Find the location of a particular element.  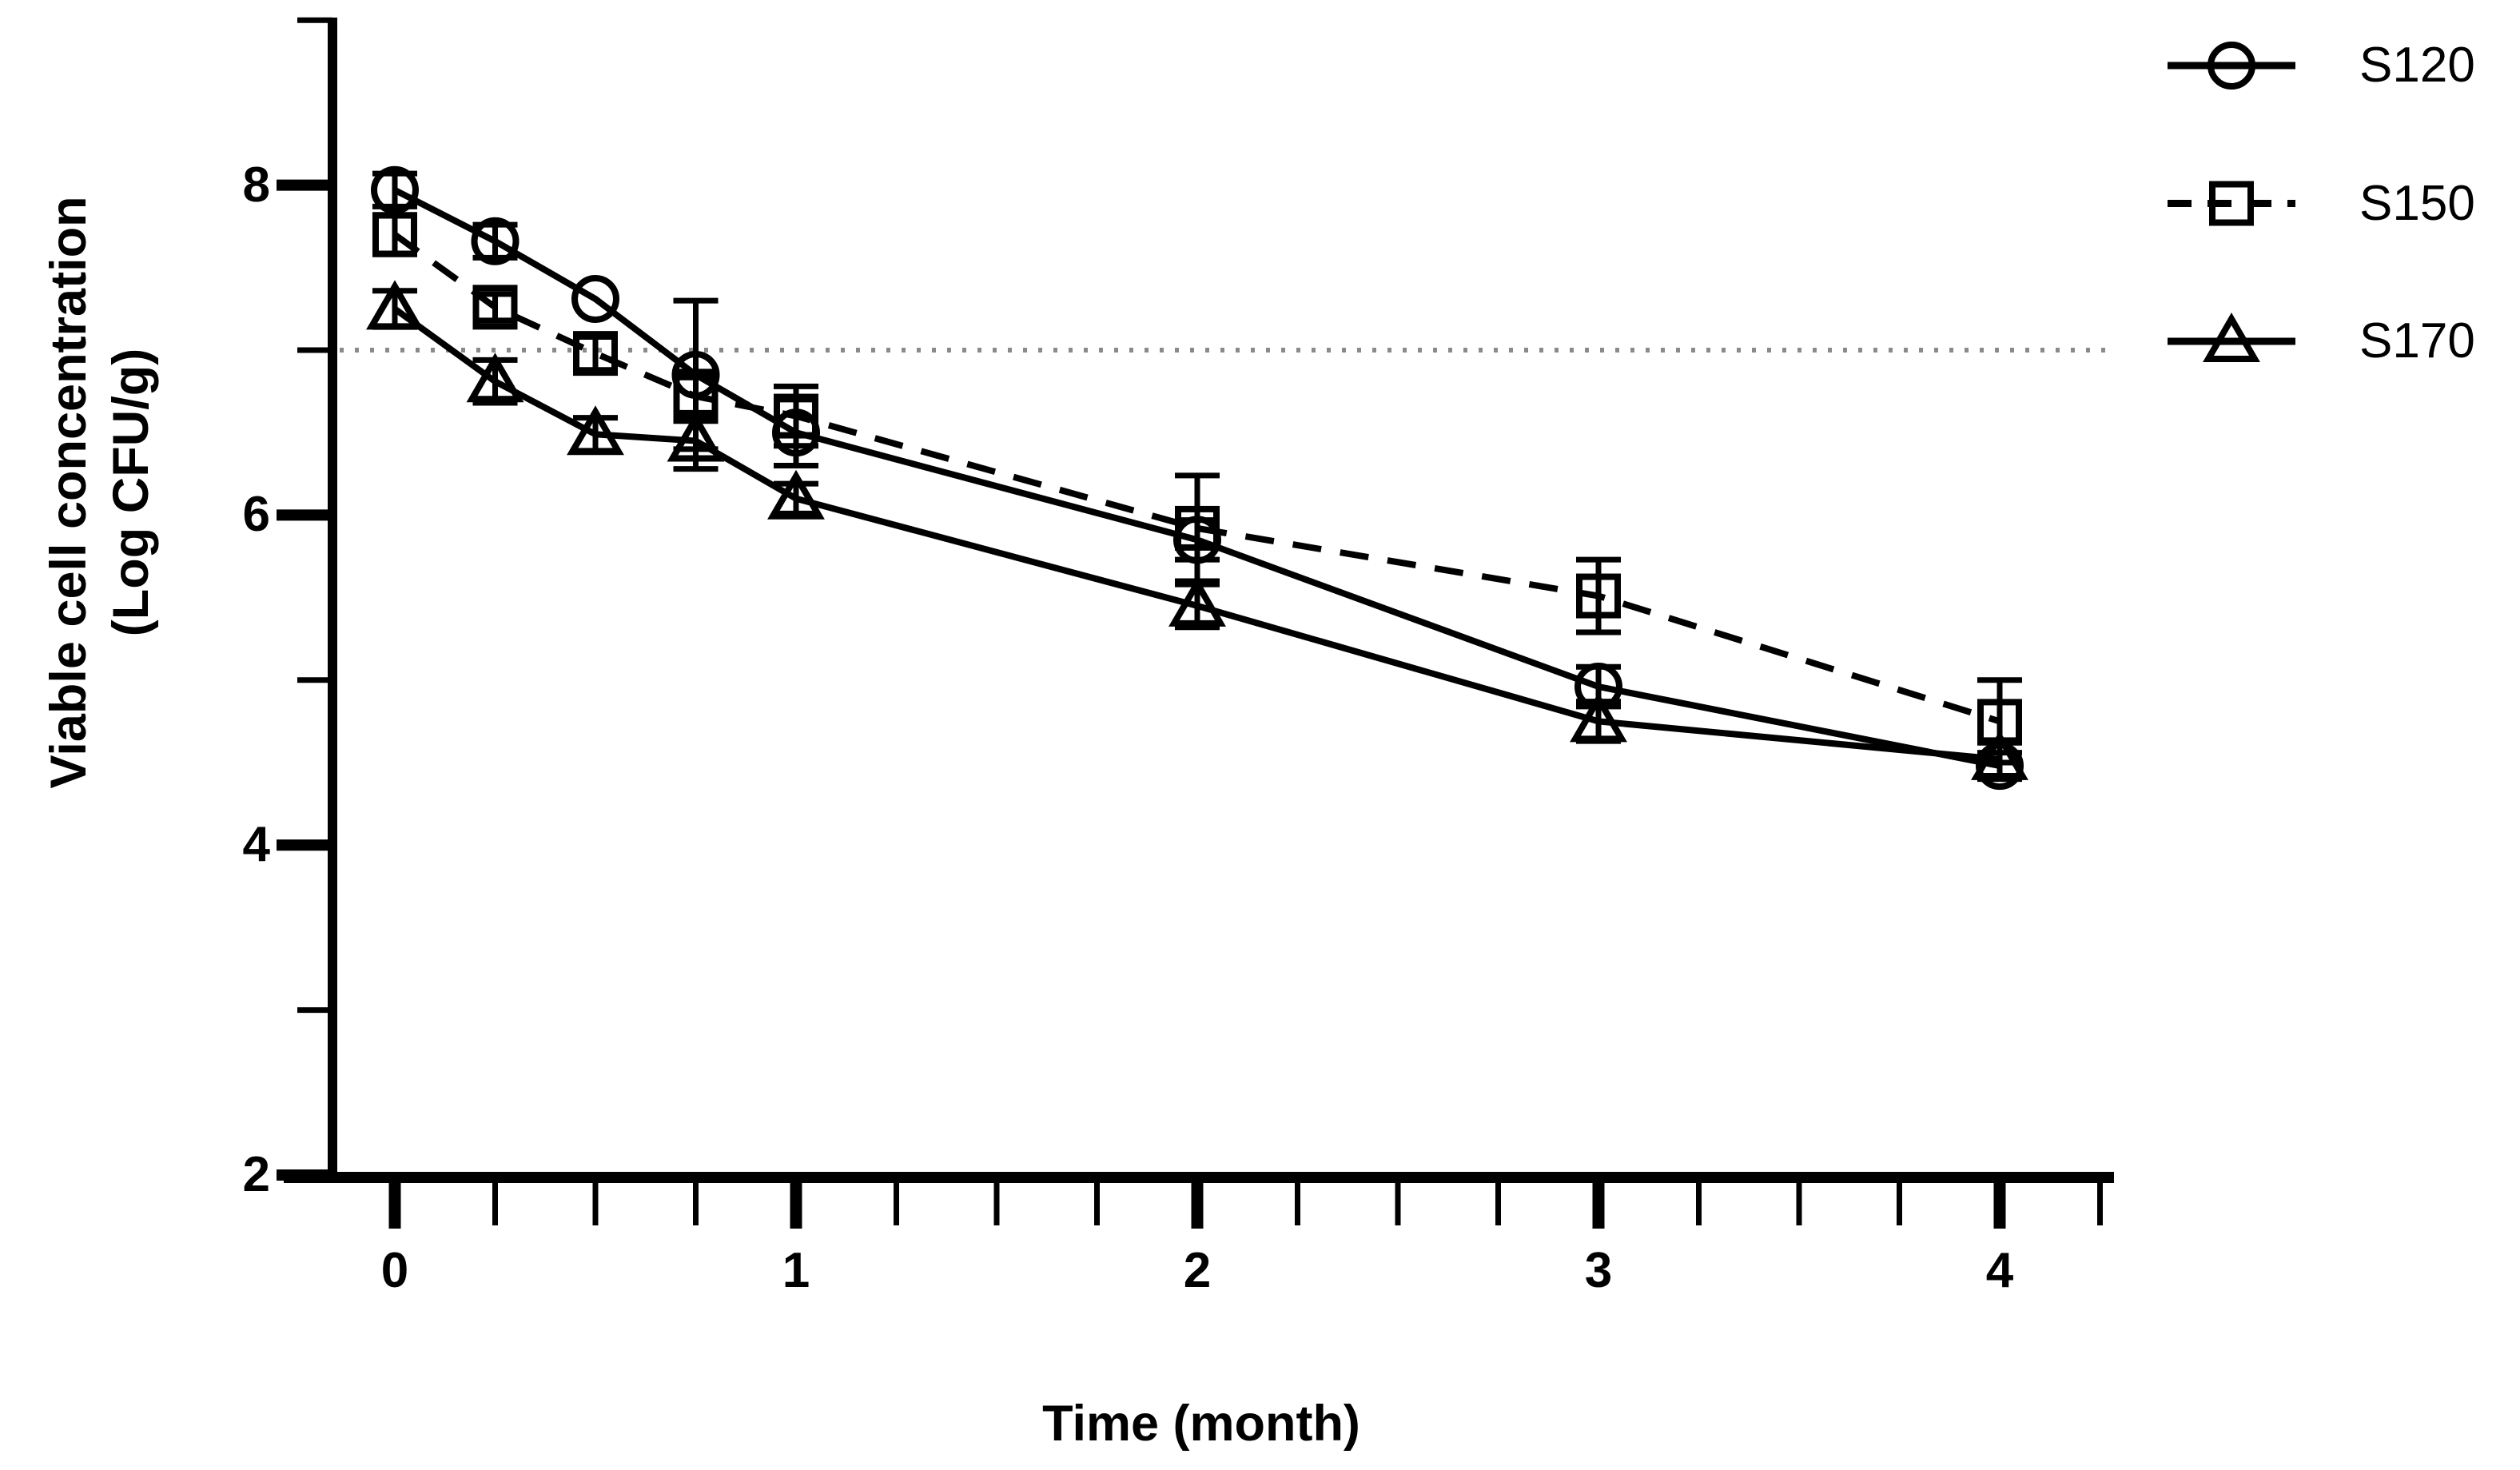

x-tick-label-1: 1 is located at coordinates (796, 1270).